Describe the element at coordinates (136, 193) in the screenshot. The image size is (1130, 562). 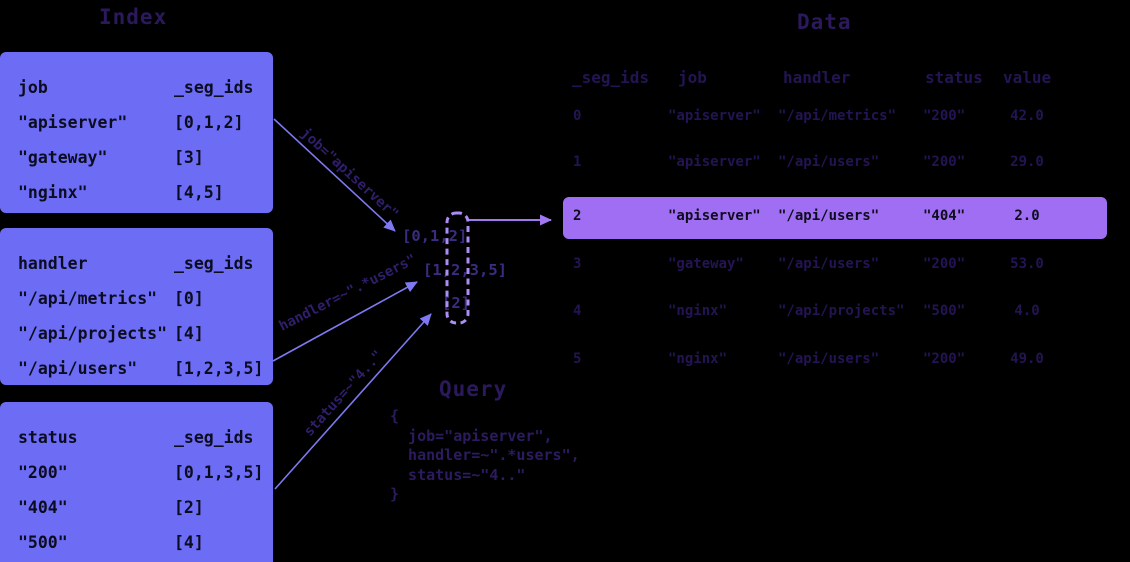
I see `index-table-row: "nginx" [4,5]` at that location.